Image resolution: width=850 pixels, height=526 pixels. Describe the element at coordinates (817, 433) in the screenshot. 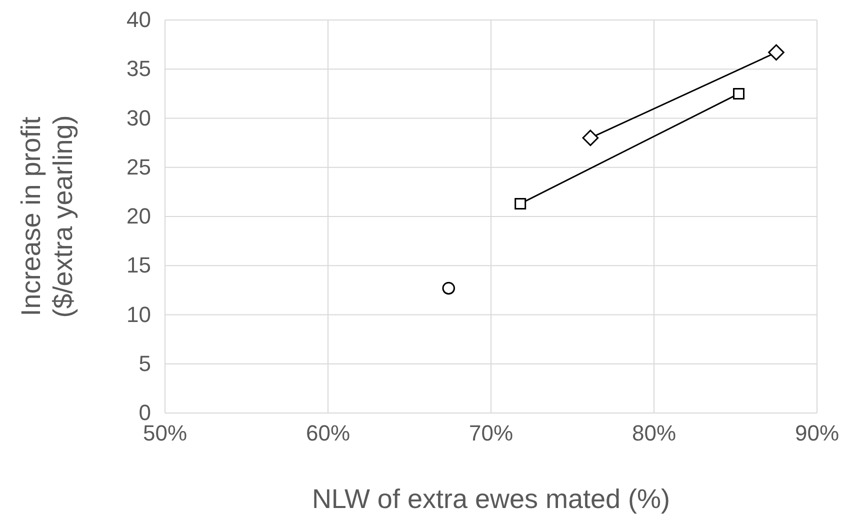

I see `x-tick-label: 90%` at that location.